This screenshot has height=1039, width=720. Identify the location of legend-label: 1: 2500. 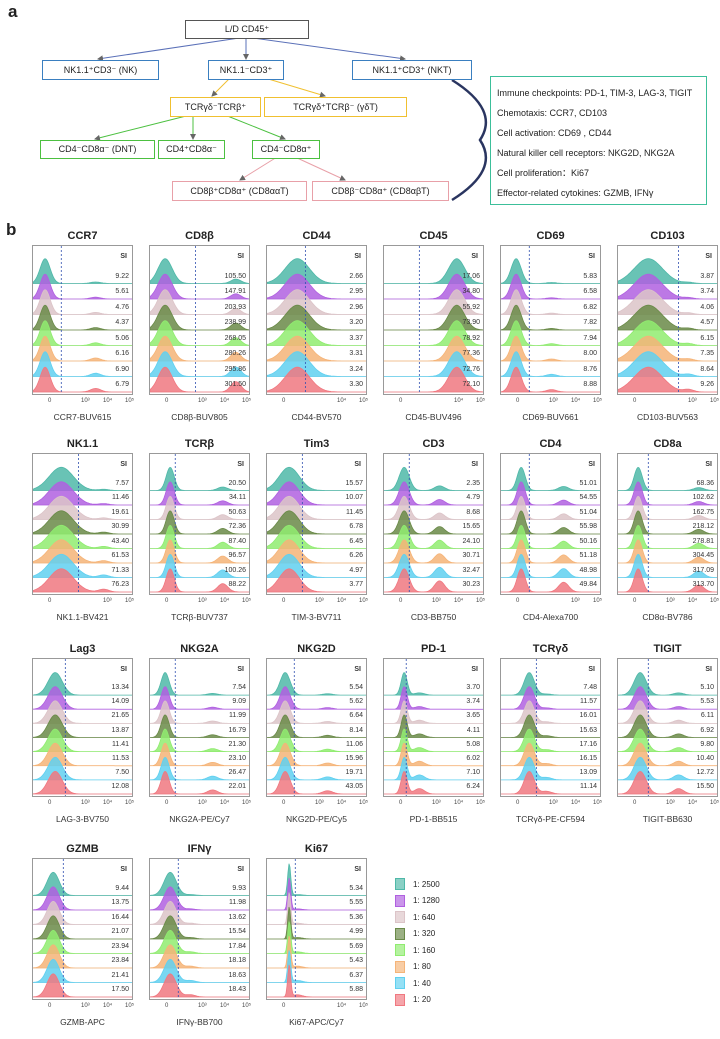
(426, 884).